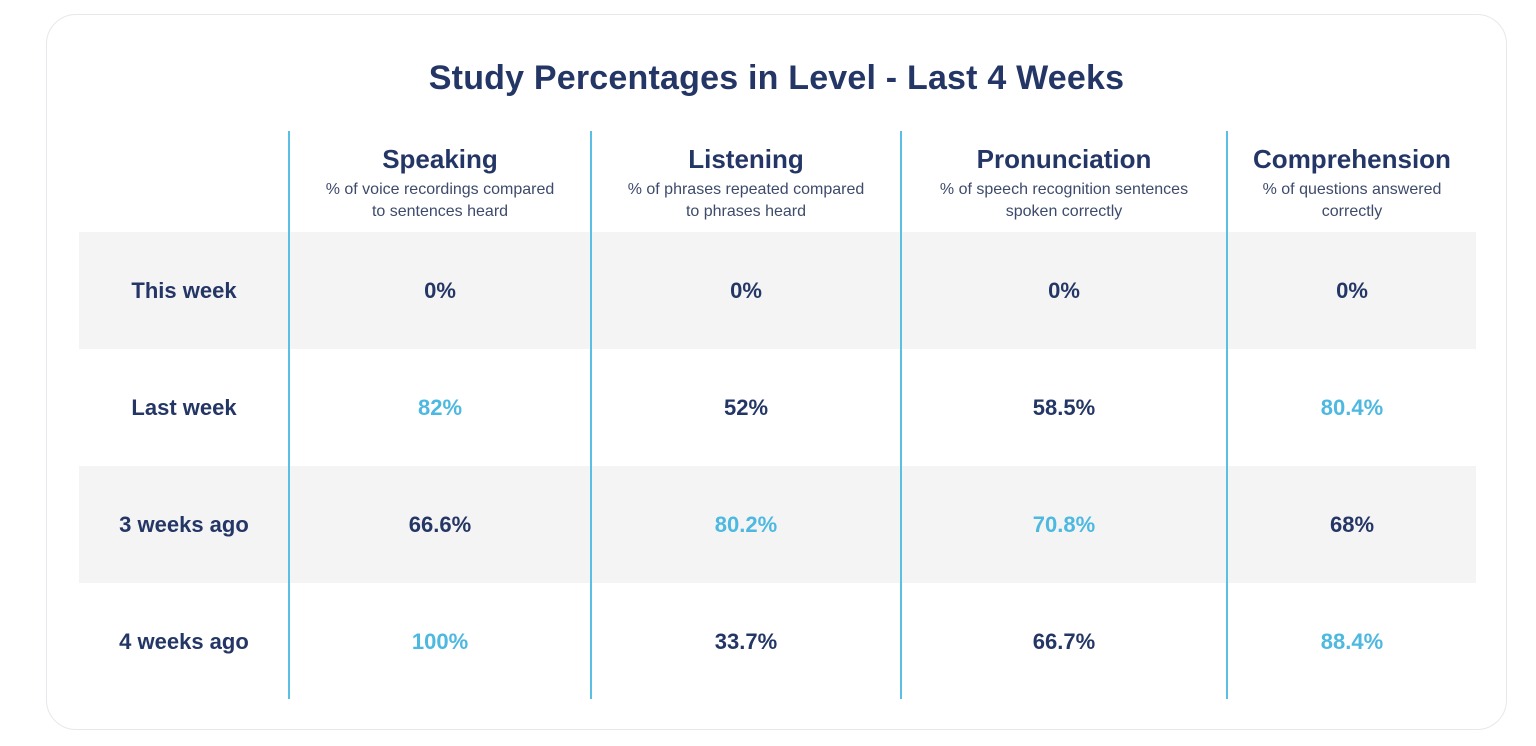  I want to click on column-name: Pronunciation, so click(1064, 159).